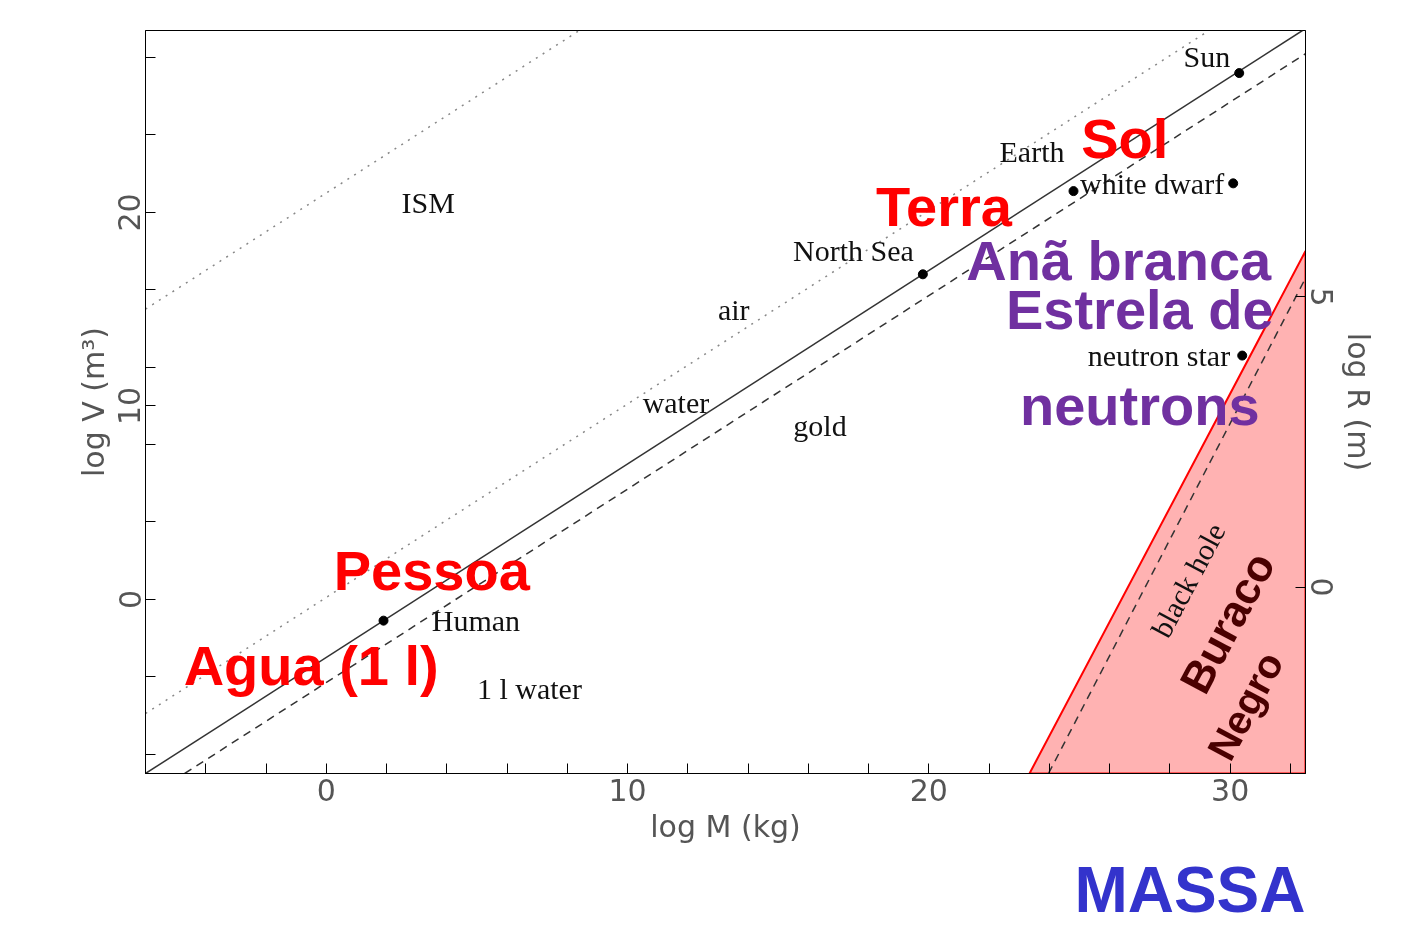 The width and height of the screenshot is (1416, 937). Describe the element at coordinates (1230, 790) in the screenshot. I see `x-tick-label: 30` at that location.